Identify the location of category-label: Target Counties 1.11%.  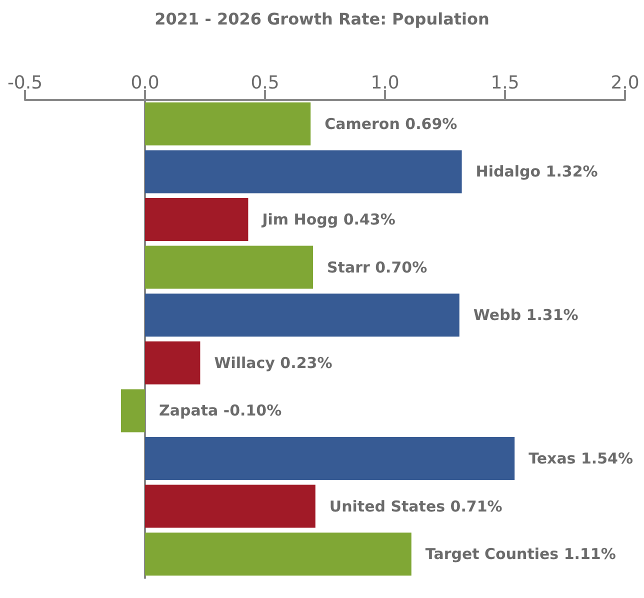
(520, 554).